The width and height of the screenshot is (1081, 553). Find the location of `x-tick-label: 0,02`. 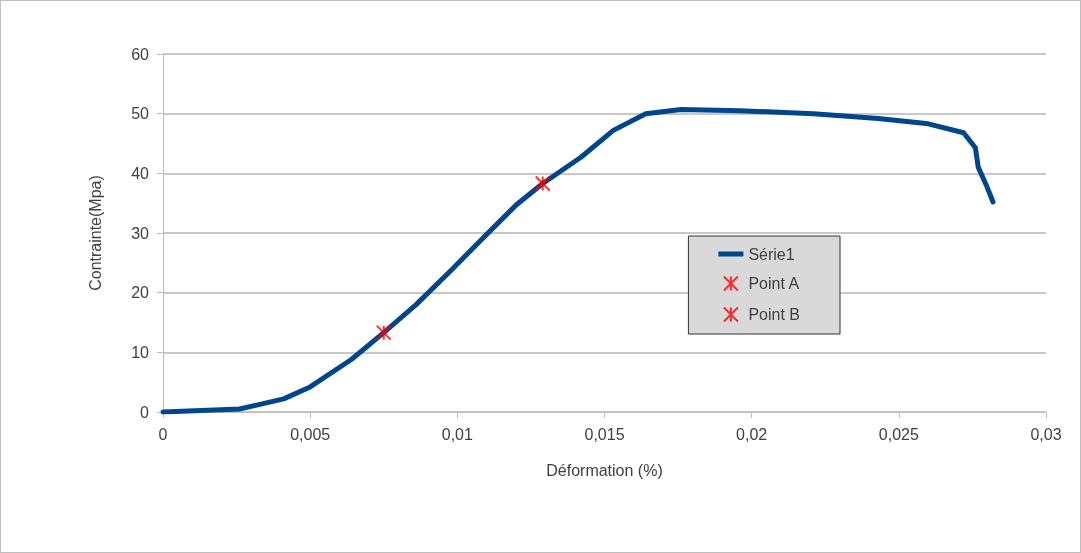

x-tick-label: 0,02 is located at coordinates (752, 434).